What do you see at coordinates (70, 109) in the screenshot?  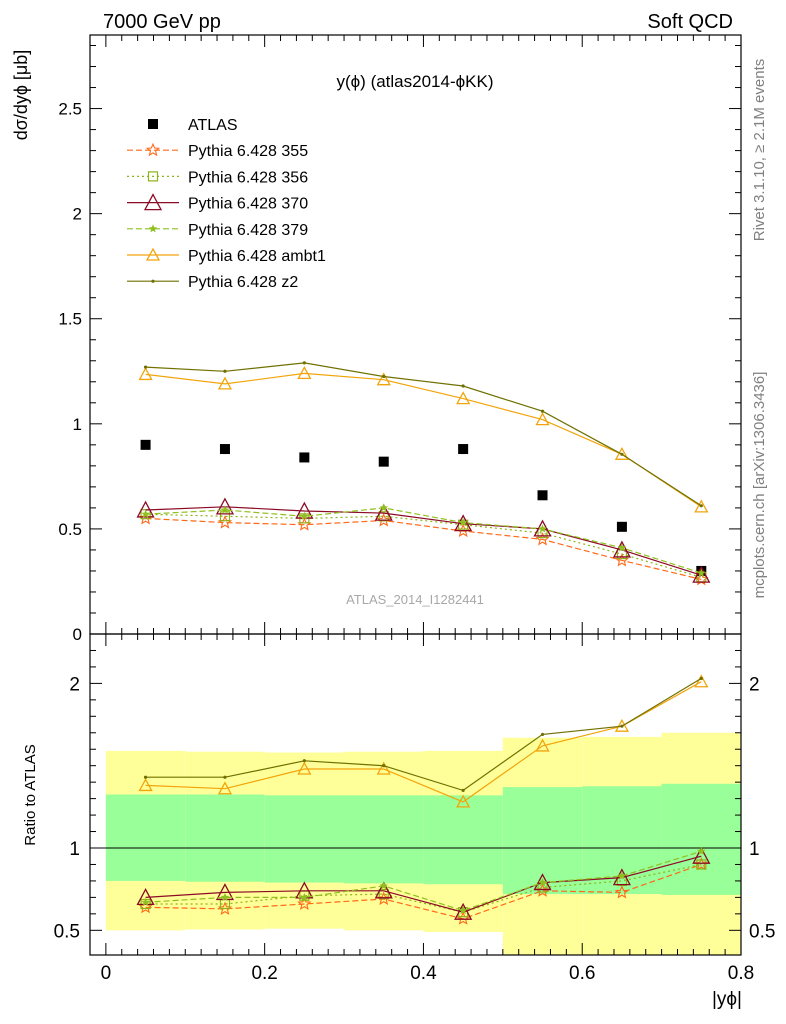 I see `y-tick-label: 2.5` at bounding box center [70, 109].